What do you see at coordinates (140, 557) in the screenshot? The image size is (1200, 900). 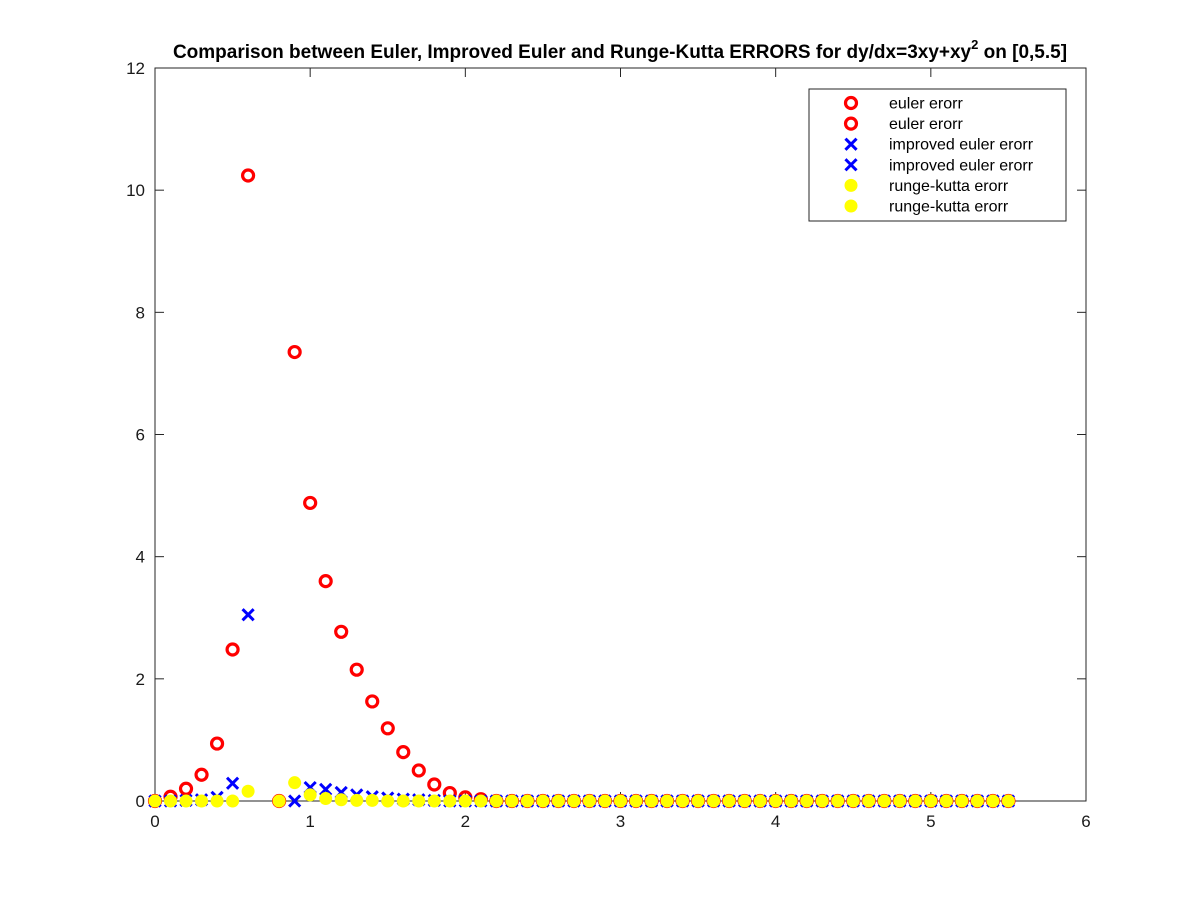 I see `y-tick-label: 4` at bounding box center [140, 557].